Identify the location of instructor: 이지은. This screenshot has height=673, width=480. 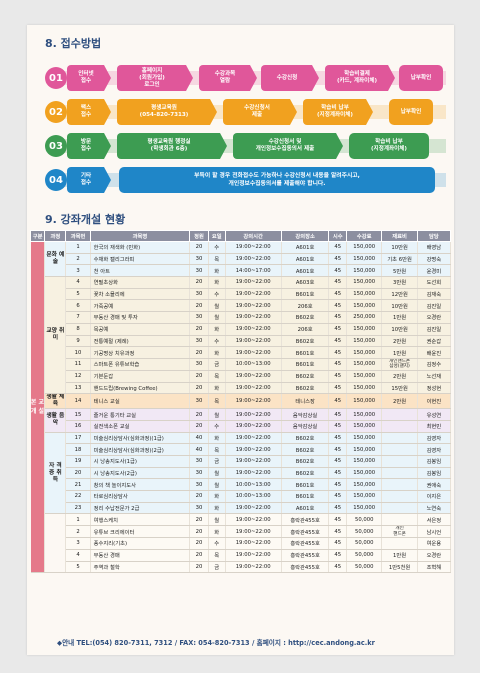
(434, 496).